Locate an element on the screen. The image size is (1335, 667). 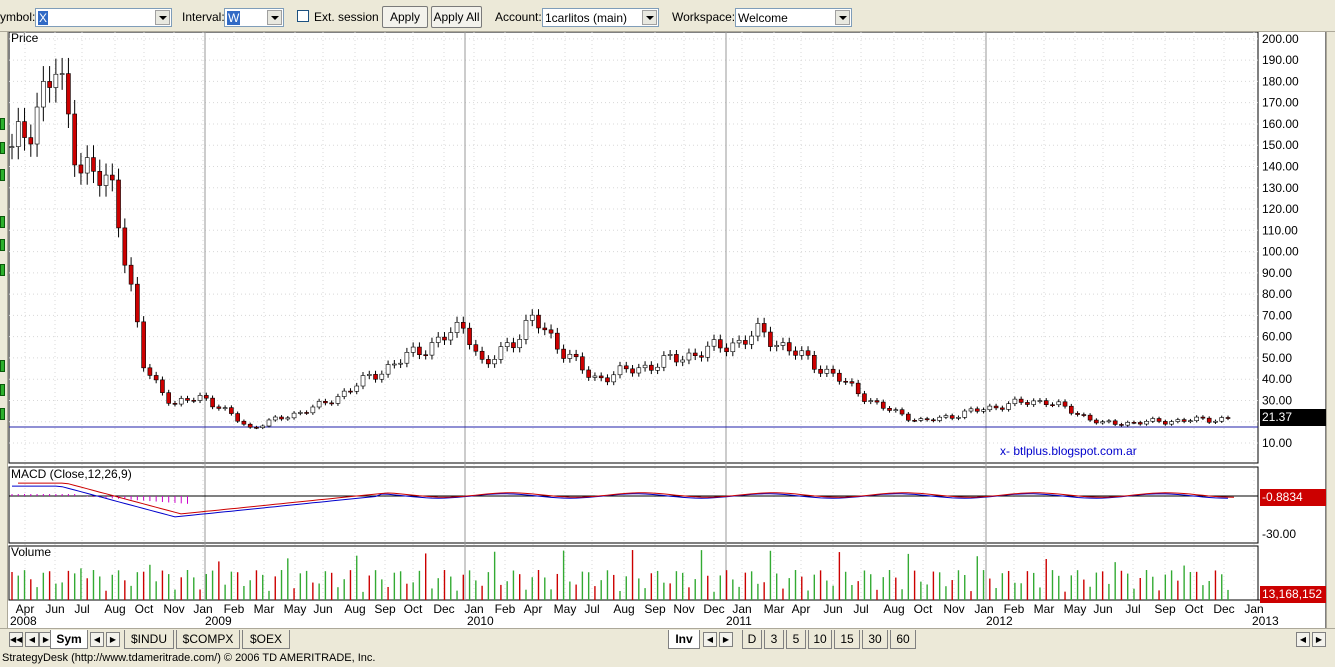
tab-interval-10: 10 is located at coordinates (820, 639).